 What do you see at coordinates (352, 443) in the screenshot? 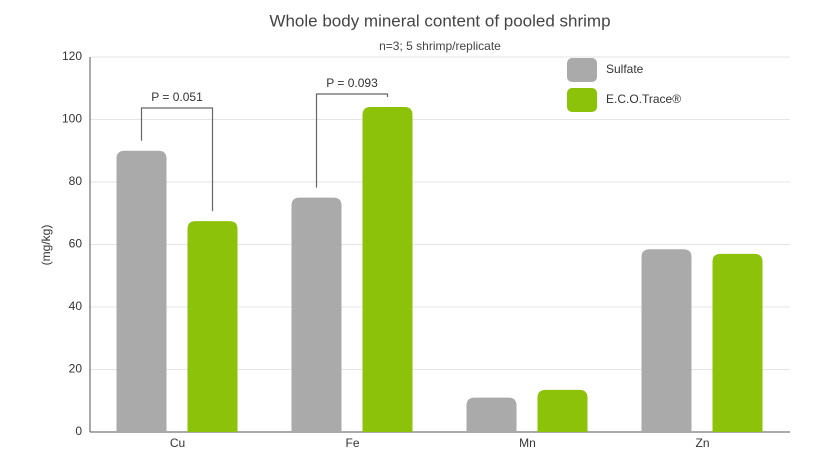
I see `x-tick-label: Fe` at bounding box center [352, 443].